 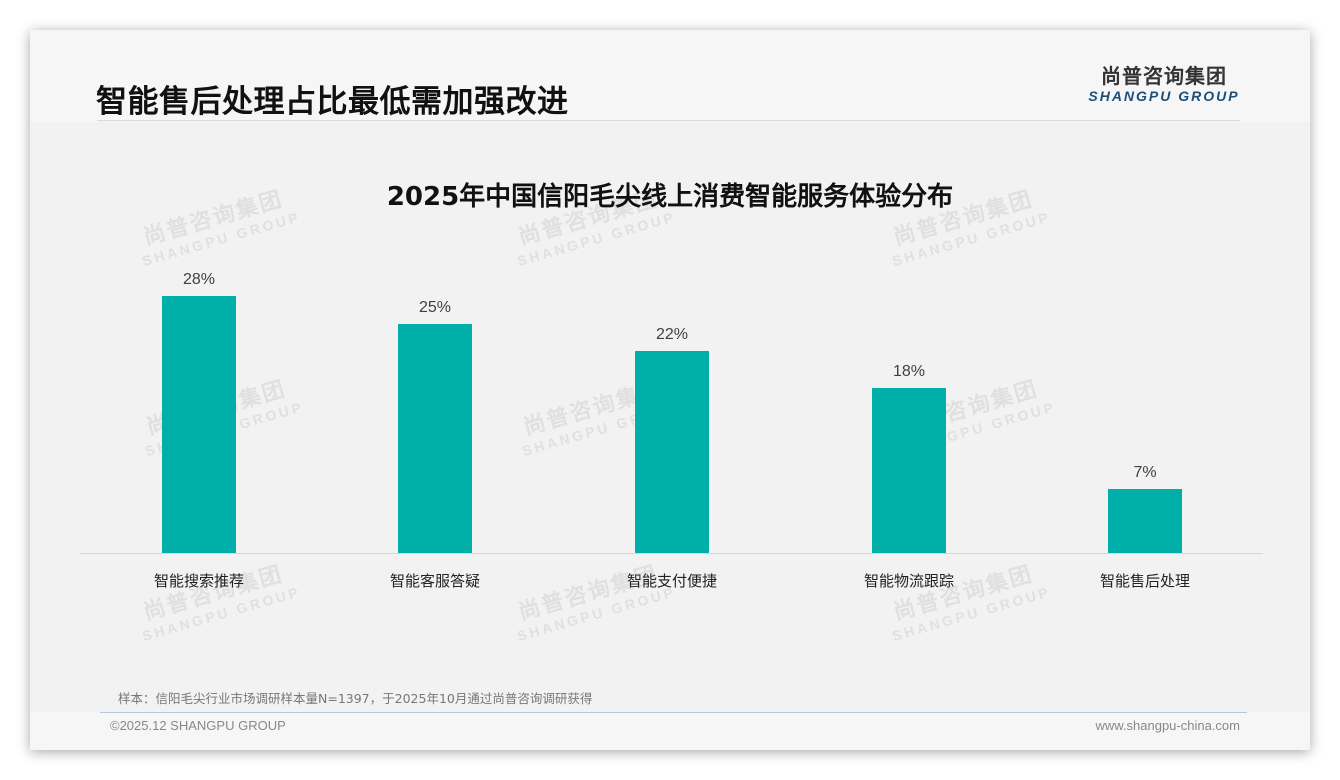 What do you see at coordinates (198, 581) in the screenshot?
I see `category-label: 智能搜索推荐` at bounding box center [198, 581].